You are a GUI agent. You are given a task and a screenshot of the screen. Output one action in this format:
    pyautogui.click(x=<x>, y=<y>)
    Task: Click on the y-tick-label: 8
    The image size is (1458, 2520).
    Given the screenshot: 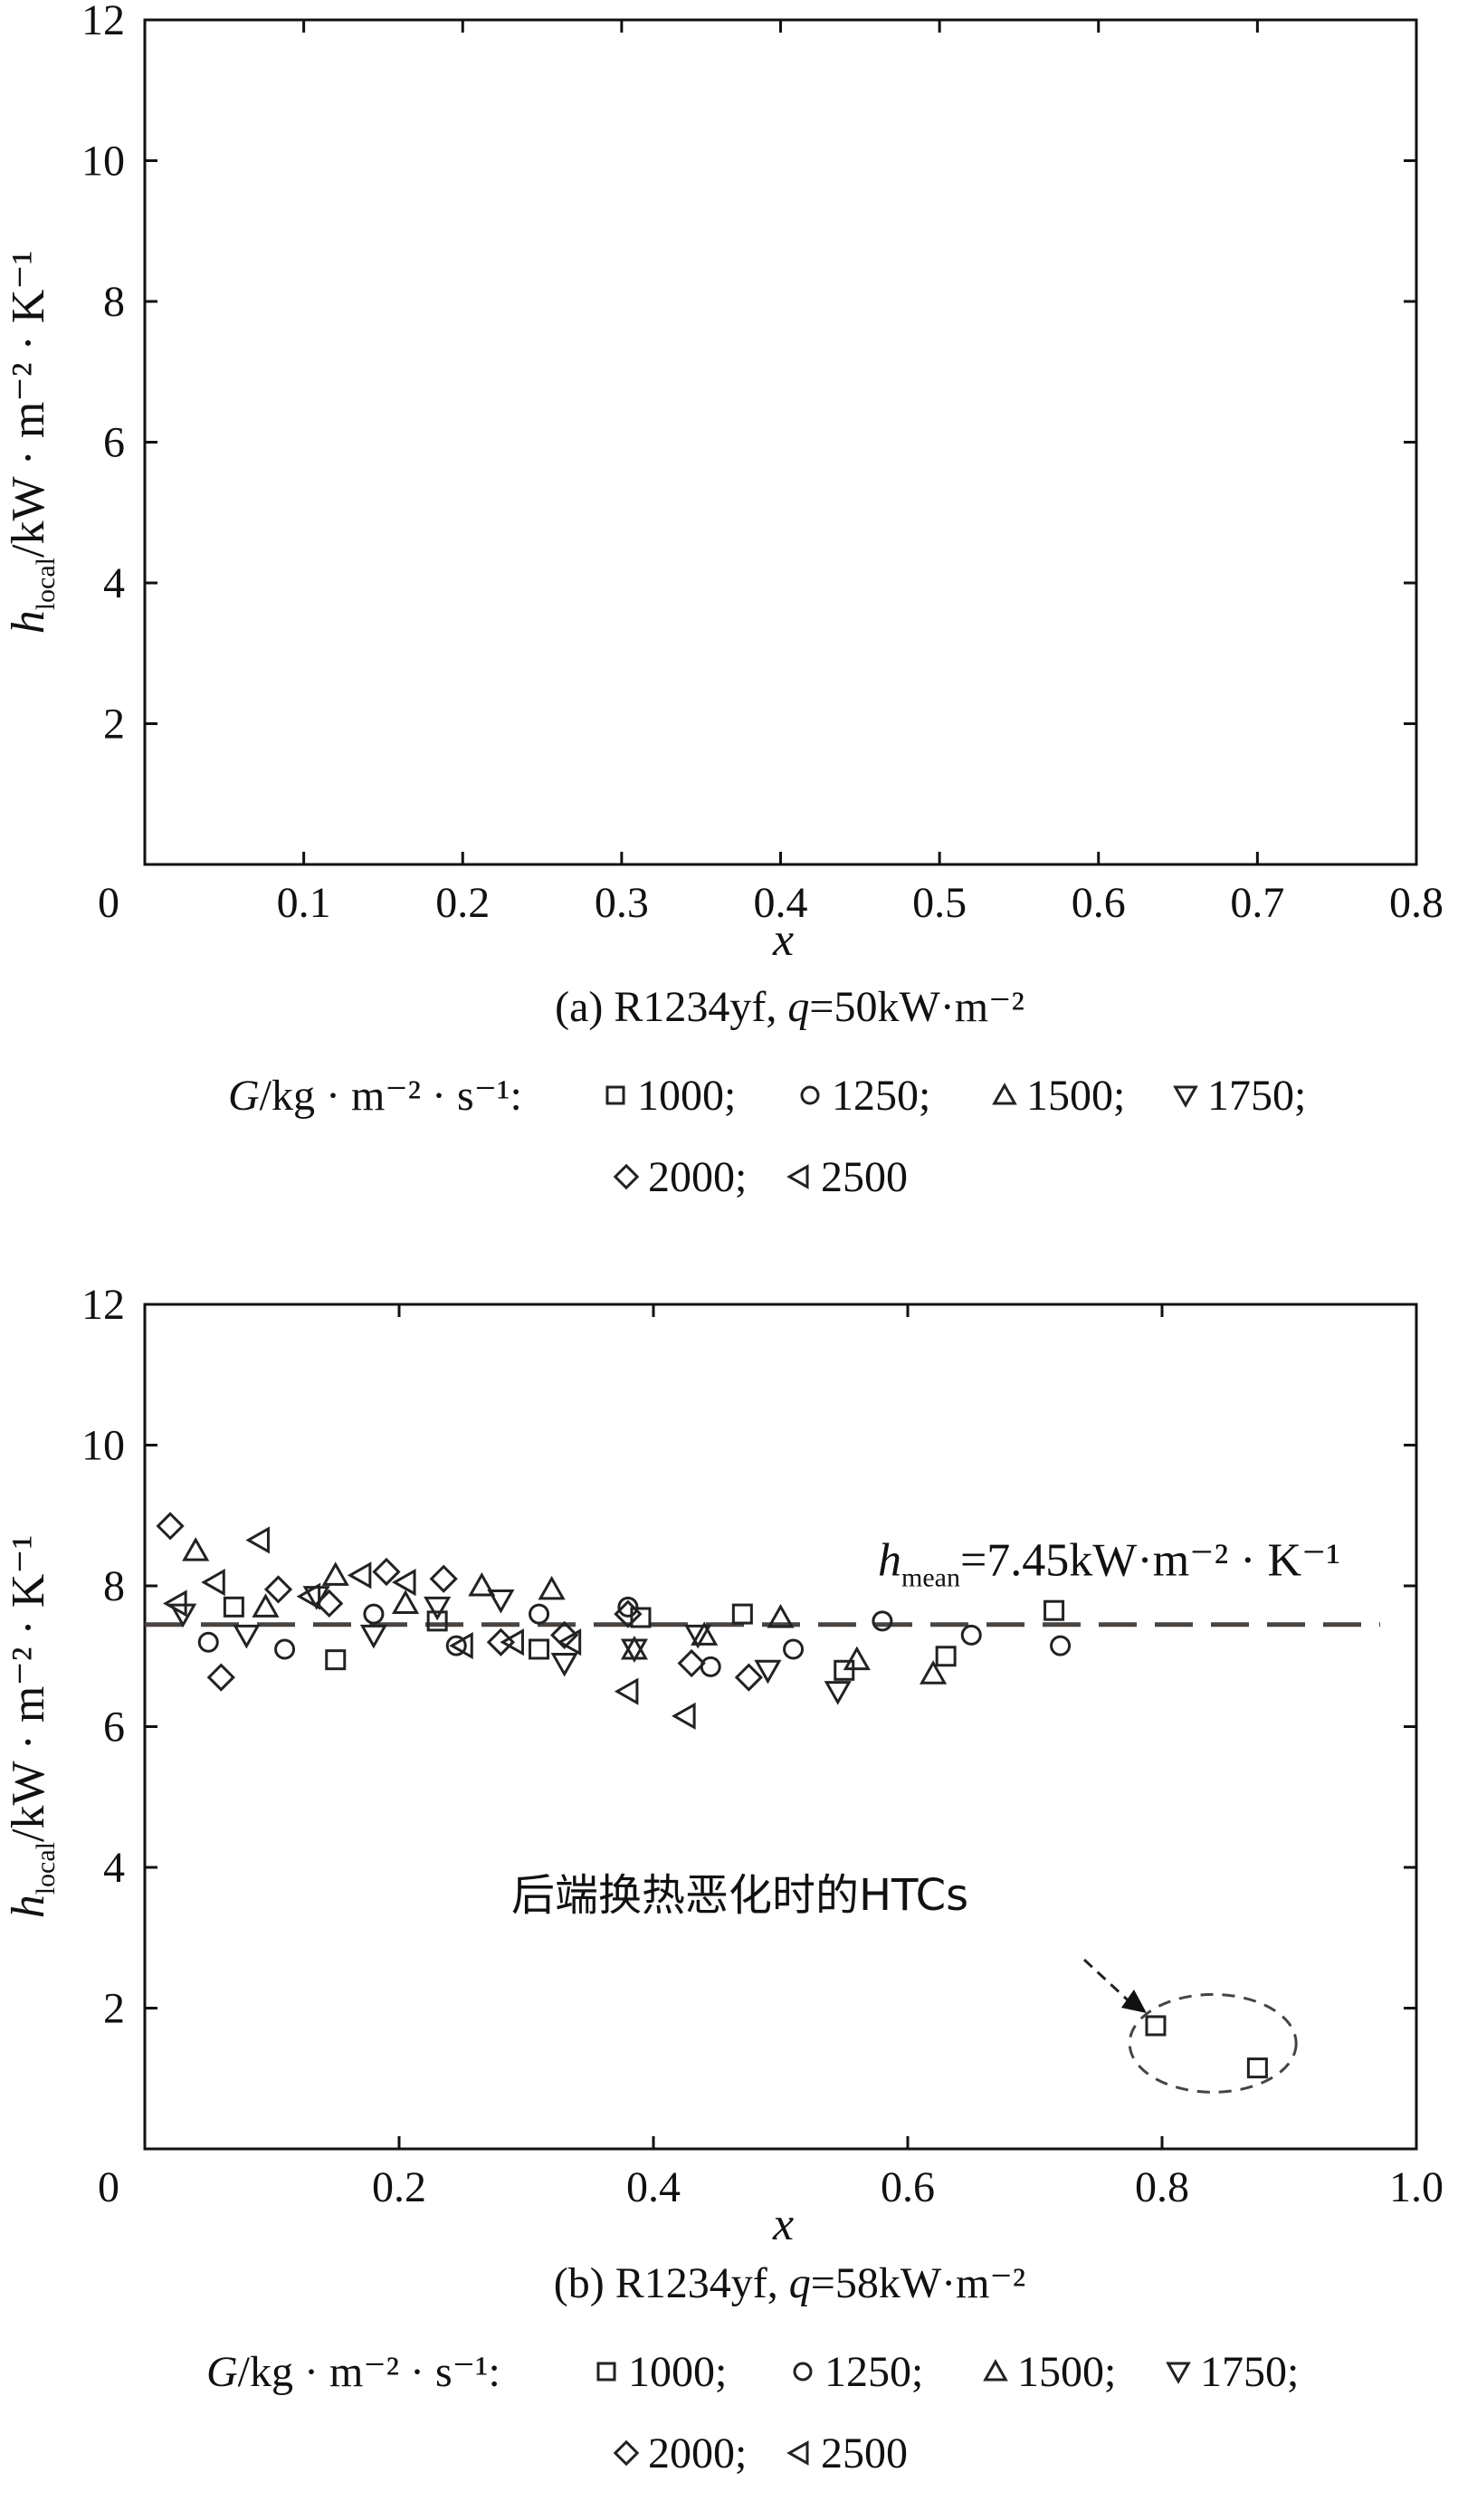 What is the action you would take?
    pyautogui.click(x=114, y=1586)
    